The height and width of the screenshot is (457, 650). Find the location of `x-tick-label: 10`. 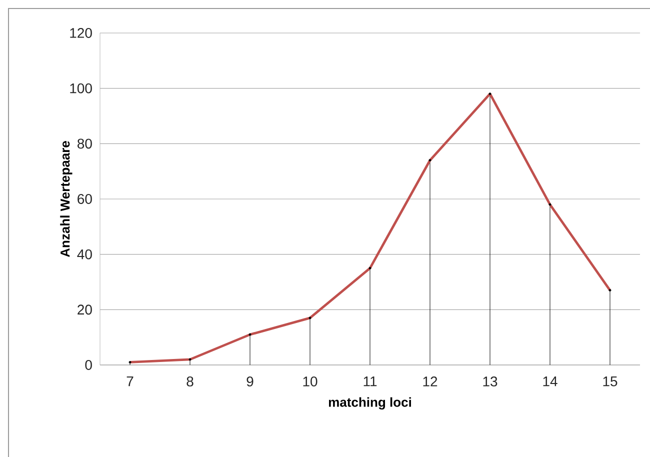

x-tick-label: 10 is located at coordinates (310, 381).